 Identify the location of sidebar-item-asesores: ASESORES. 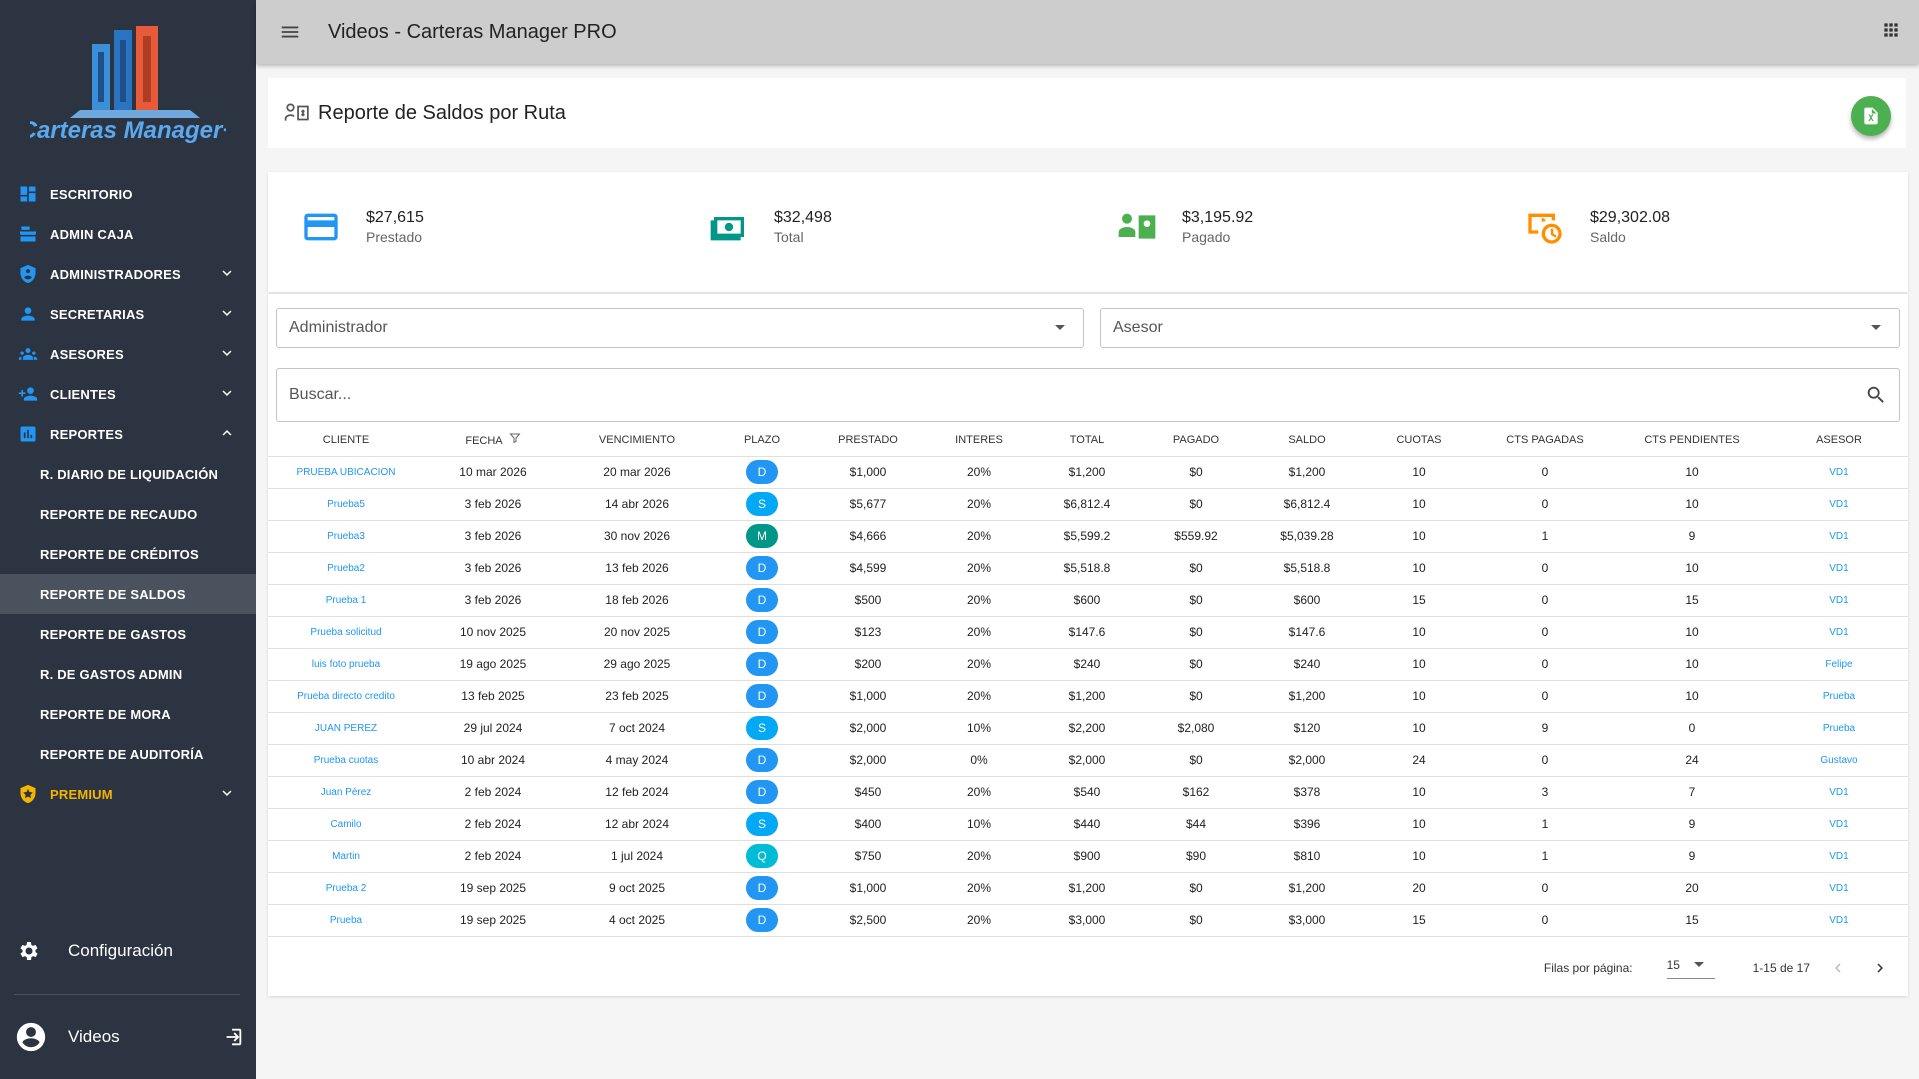
(128, 354).